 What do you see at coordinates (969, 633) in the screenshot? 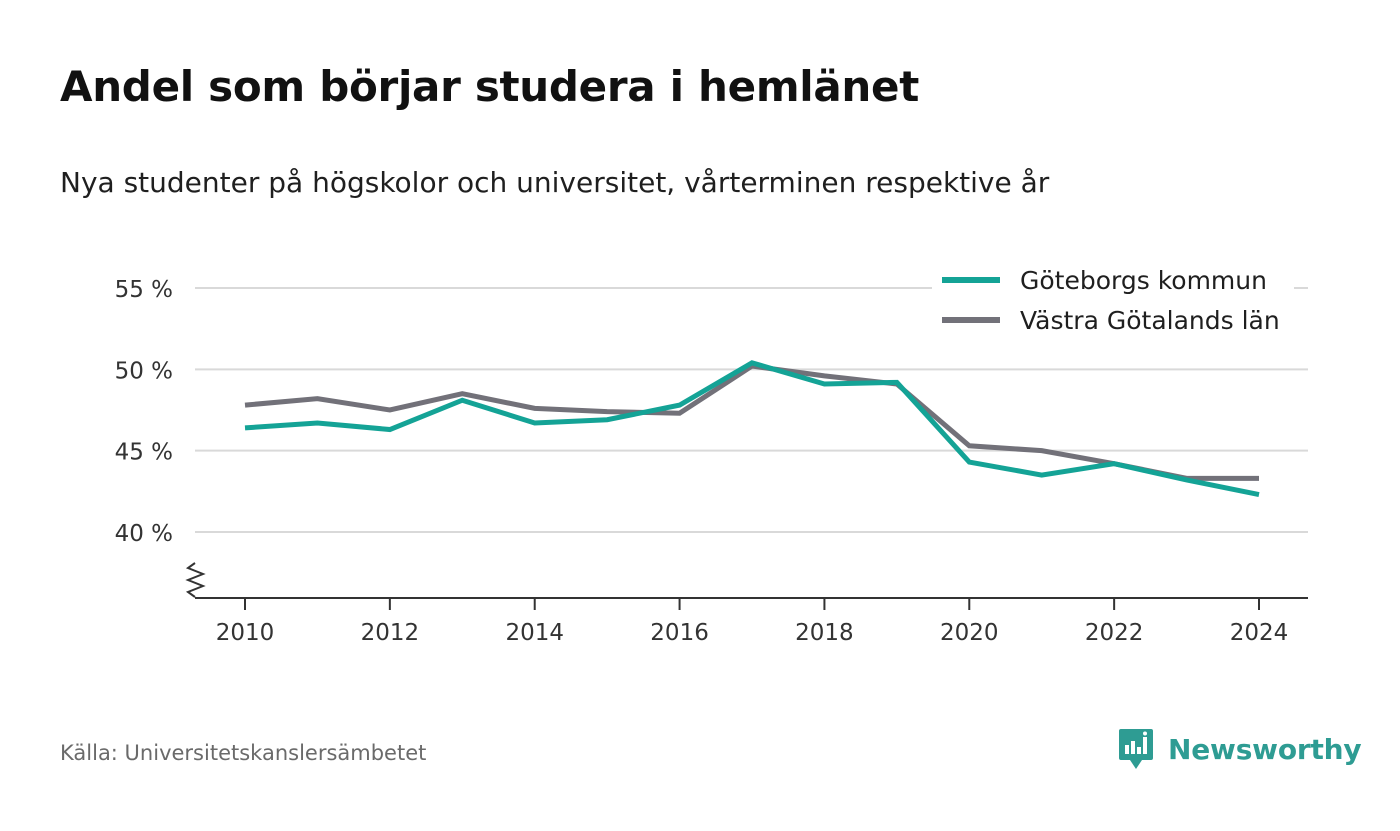
I see `x-tick-label: 2020` at bounding box center [969, 633].